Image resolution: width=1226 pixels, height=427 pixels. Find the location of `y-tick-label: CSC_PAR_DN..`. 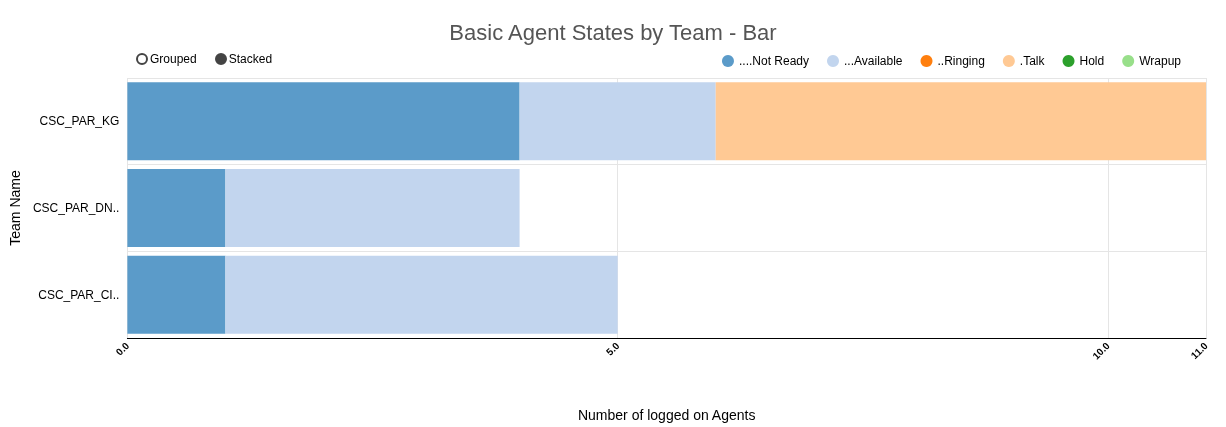

y-tick-label: CSC_PAR_DN.. is located at coordinates (76, 208).